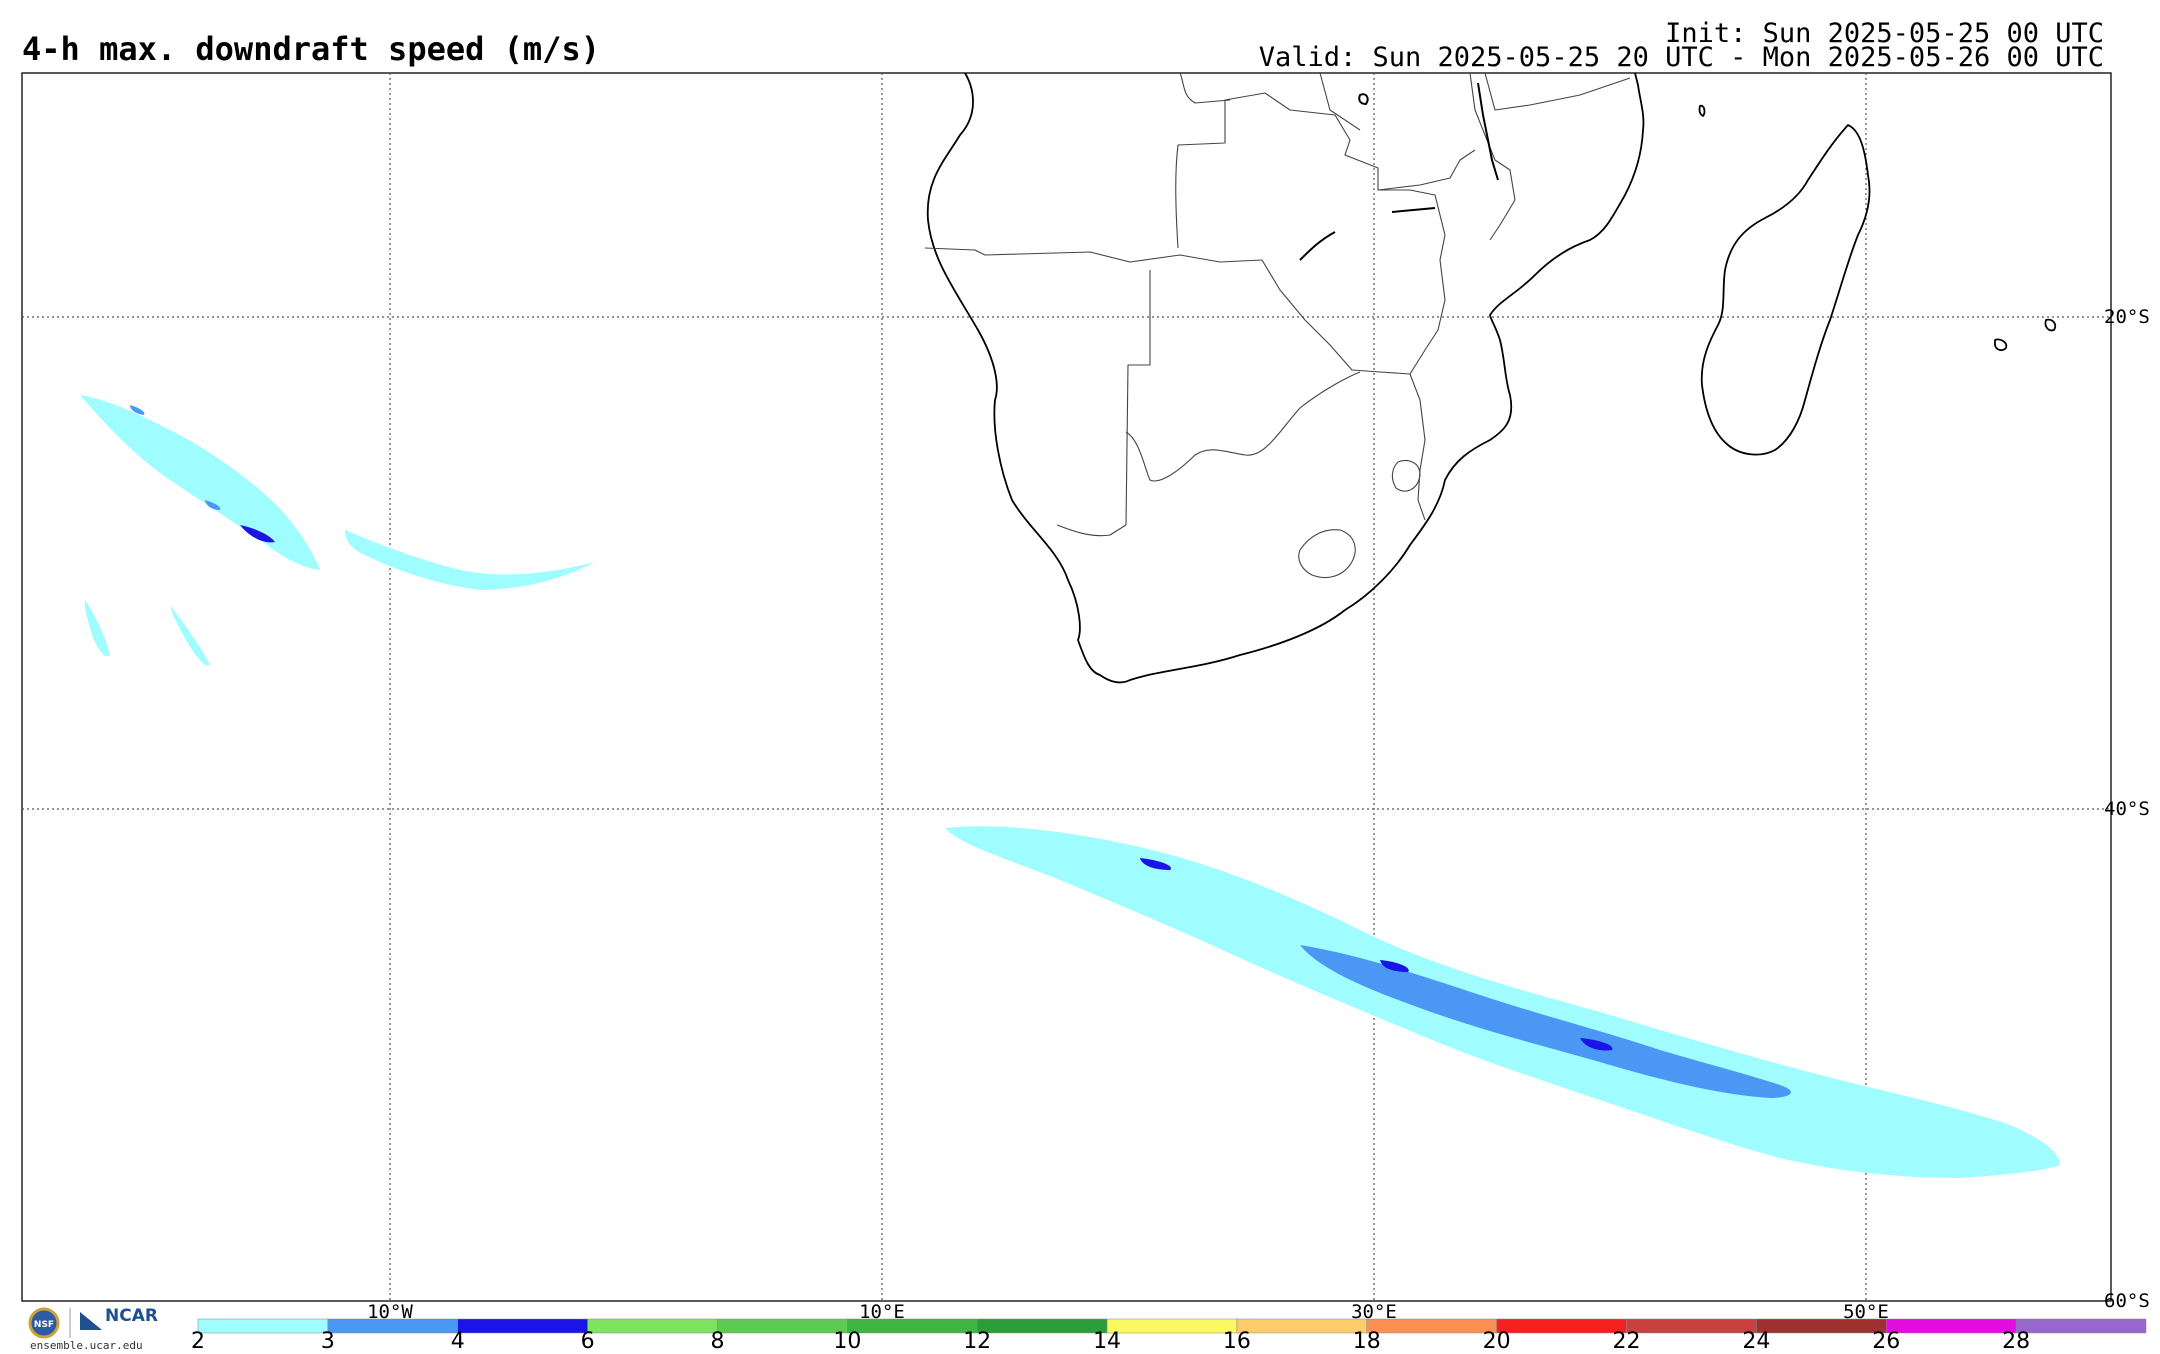  I want to click on reunion-island, so click(2001, 345).